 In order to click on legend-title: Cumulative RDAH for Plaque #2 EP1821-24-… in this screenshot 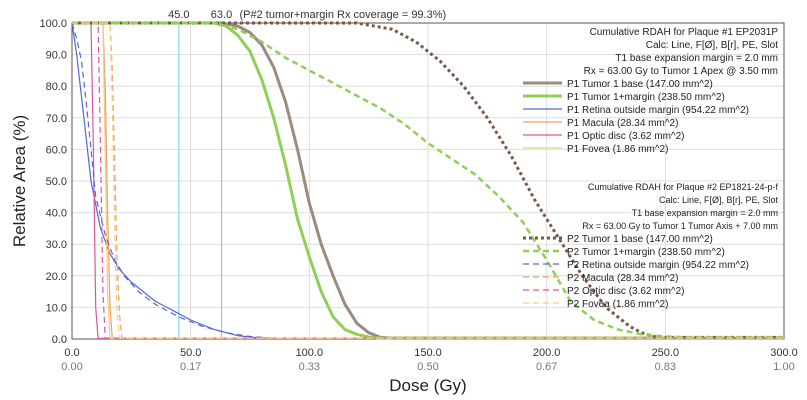, I will do `click(683, 187)`.